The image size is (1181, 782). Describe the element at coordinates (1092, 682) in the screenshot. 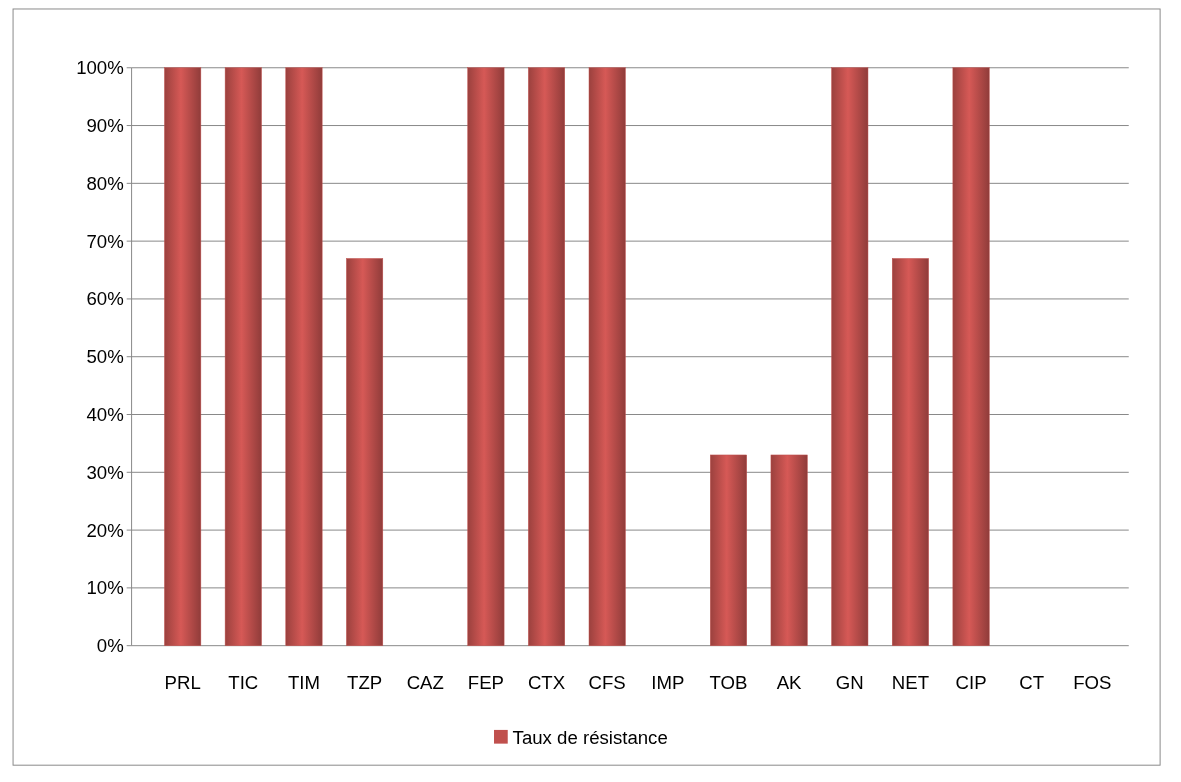

I see `x-tick-label: FOS` at that location.